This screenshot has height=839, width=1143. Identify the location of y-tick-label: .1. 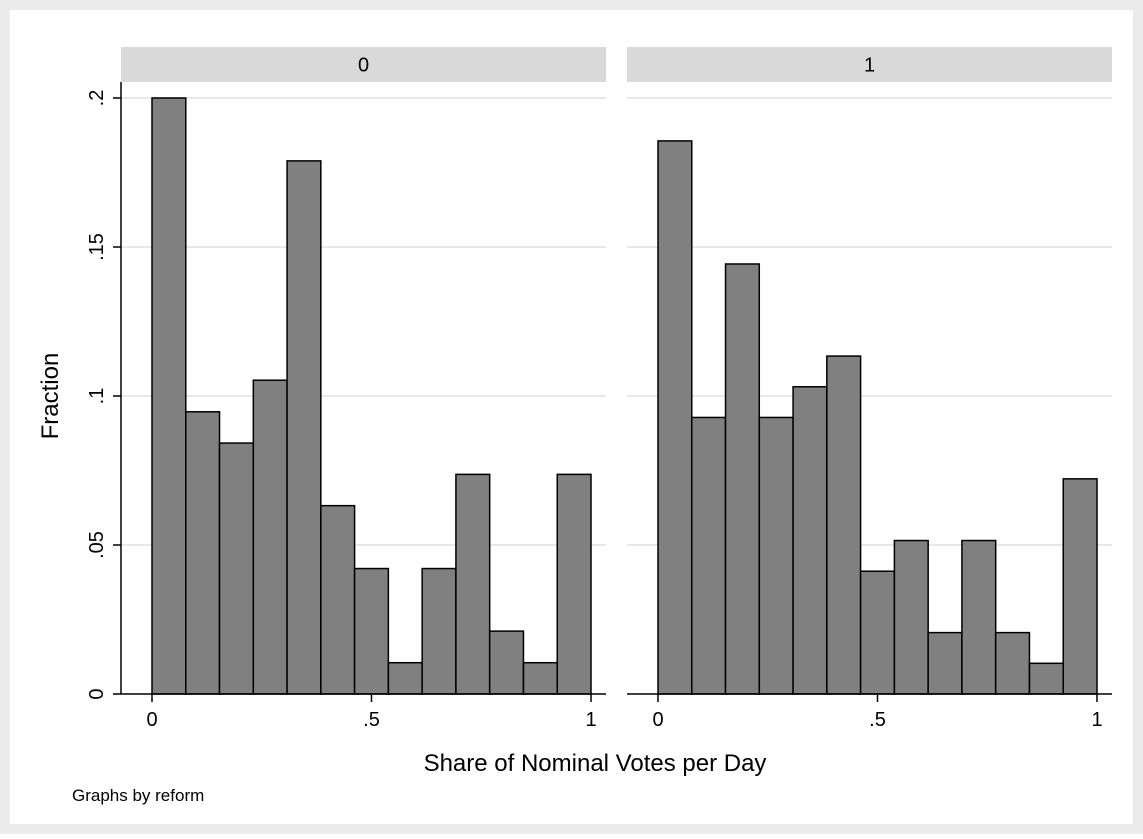
(97, 396).